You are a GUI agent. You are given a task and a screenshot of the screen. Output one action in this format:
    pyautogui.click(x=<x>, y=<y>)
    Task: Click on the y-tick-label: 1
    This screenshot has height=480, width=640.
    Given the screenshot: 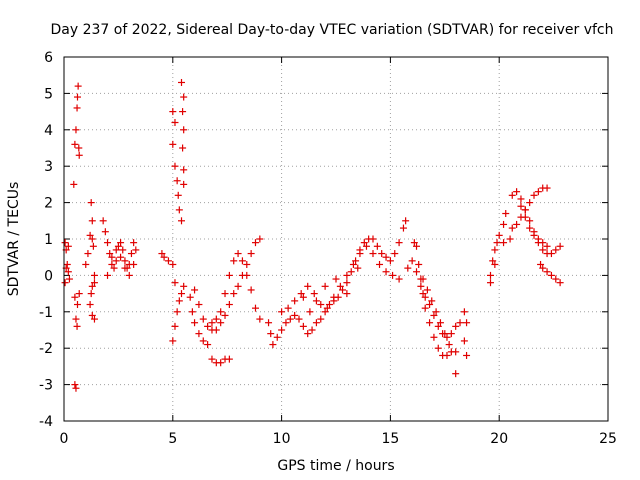 What is the action you would take?
    pyautogui.click(x=48, y=240)
    